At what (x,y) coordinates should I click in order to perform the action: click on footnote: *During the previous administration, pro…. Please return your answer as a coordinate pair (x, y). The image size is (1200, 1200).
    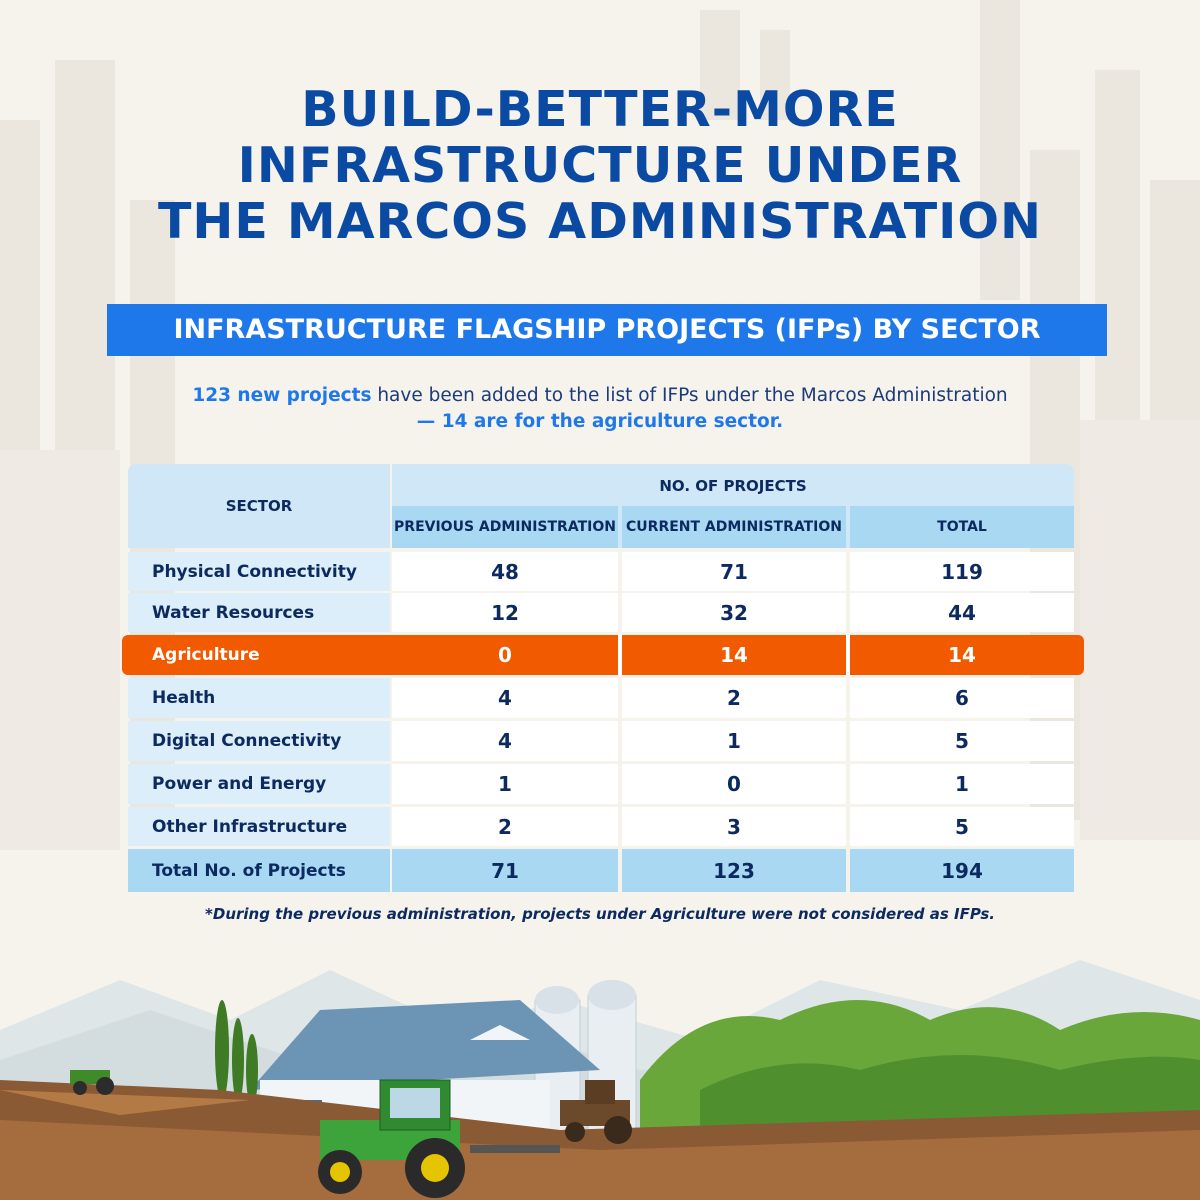
    Looking at the image, I should click on (600, 914).